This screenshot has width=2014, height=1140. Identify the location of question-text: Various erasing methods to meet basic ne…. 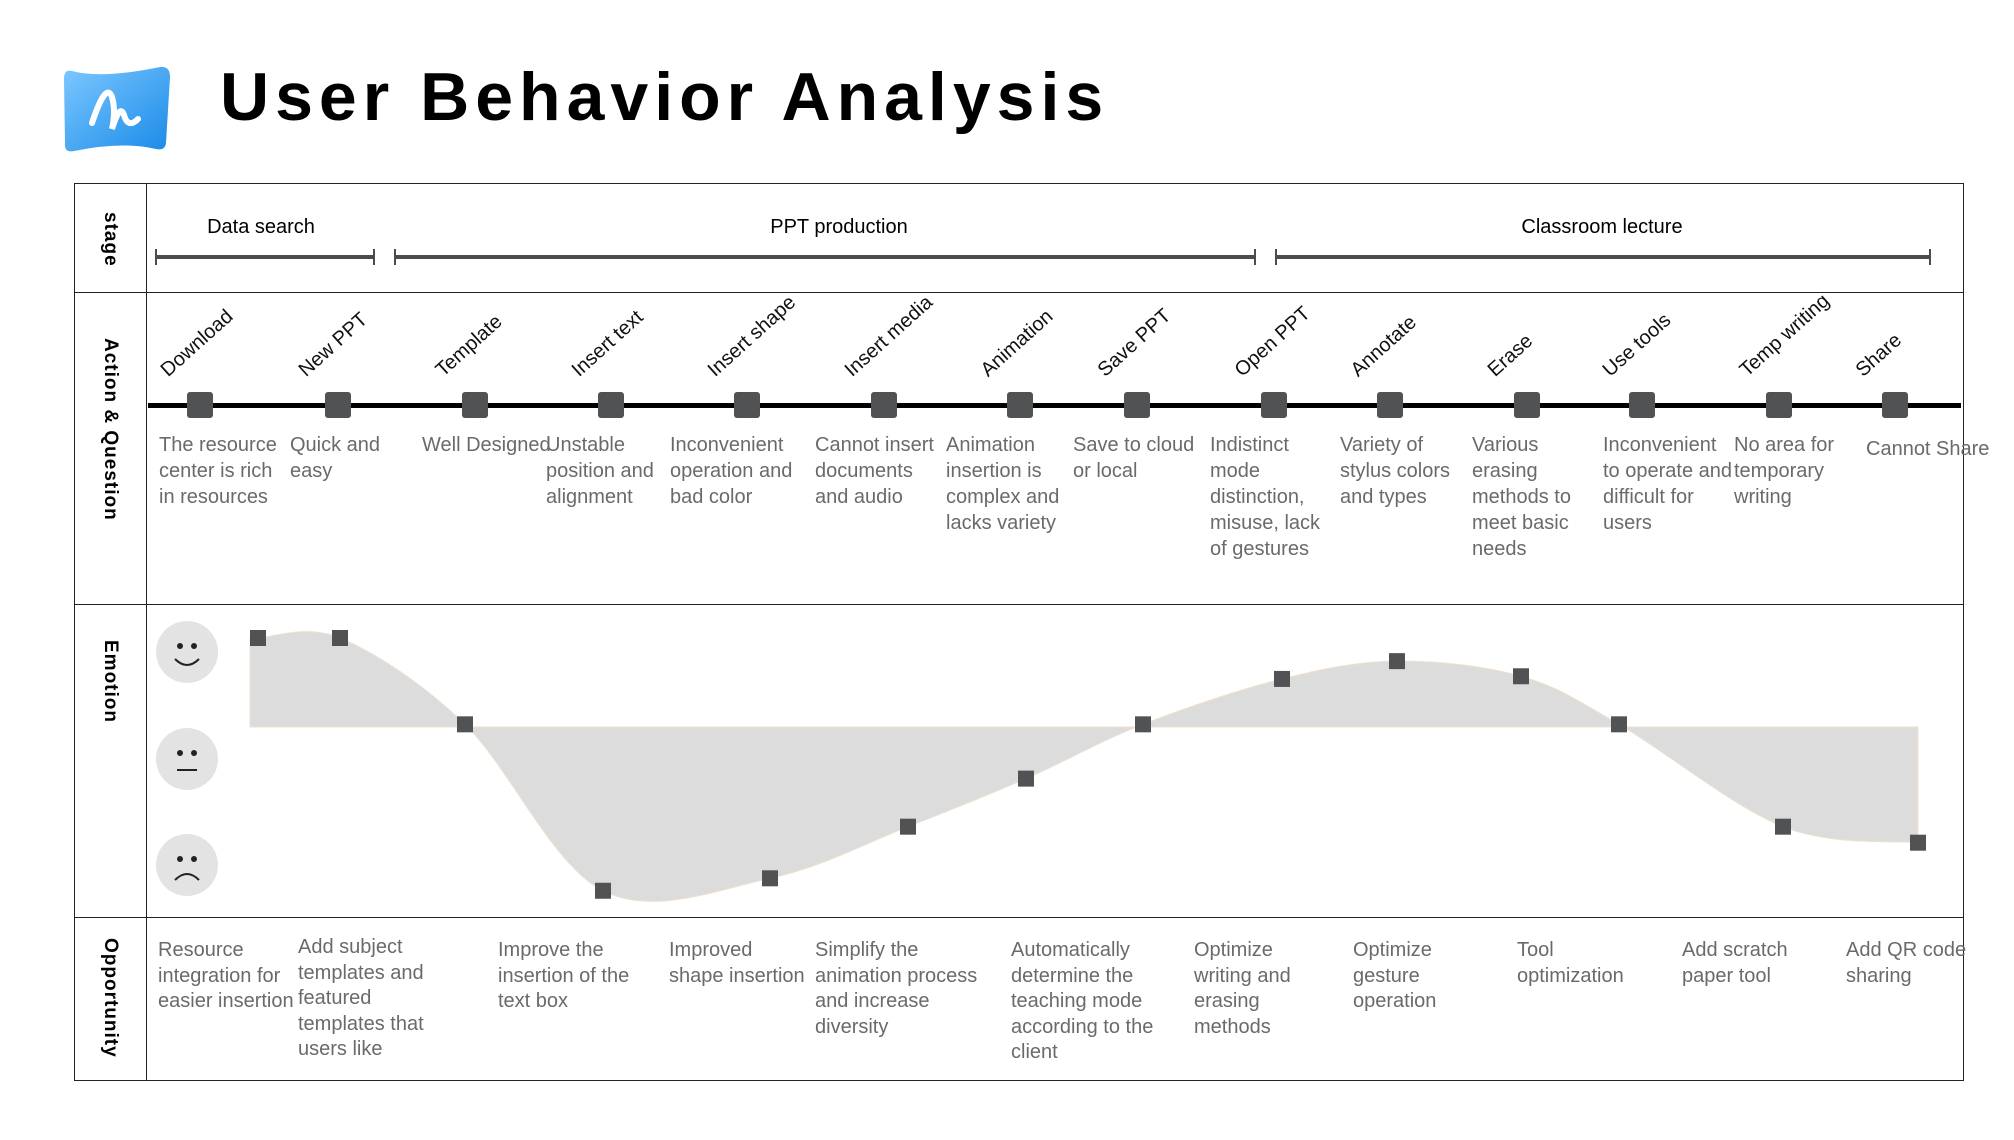
(1521, 497).